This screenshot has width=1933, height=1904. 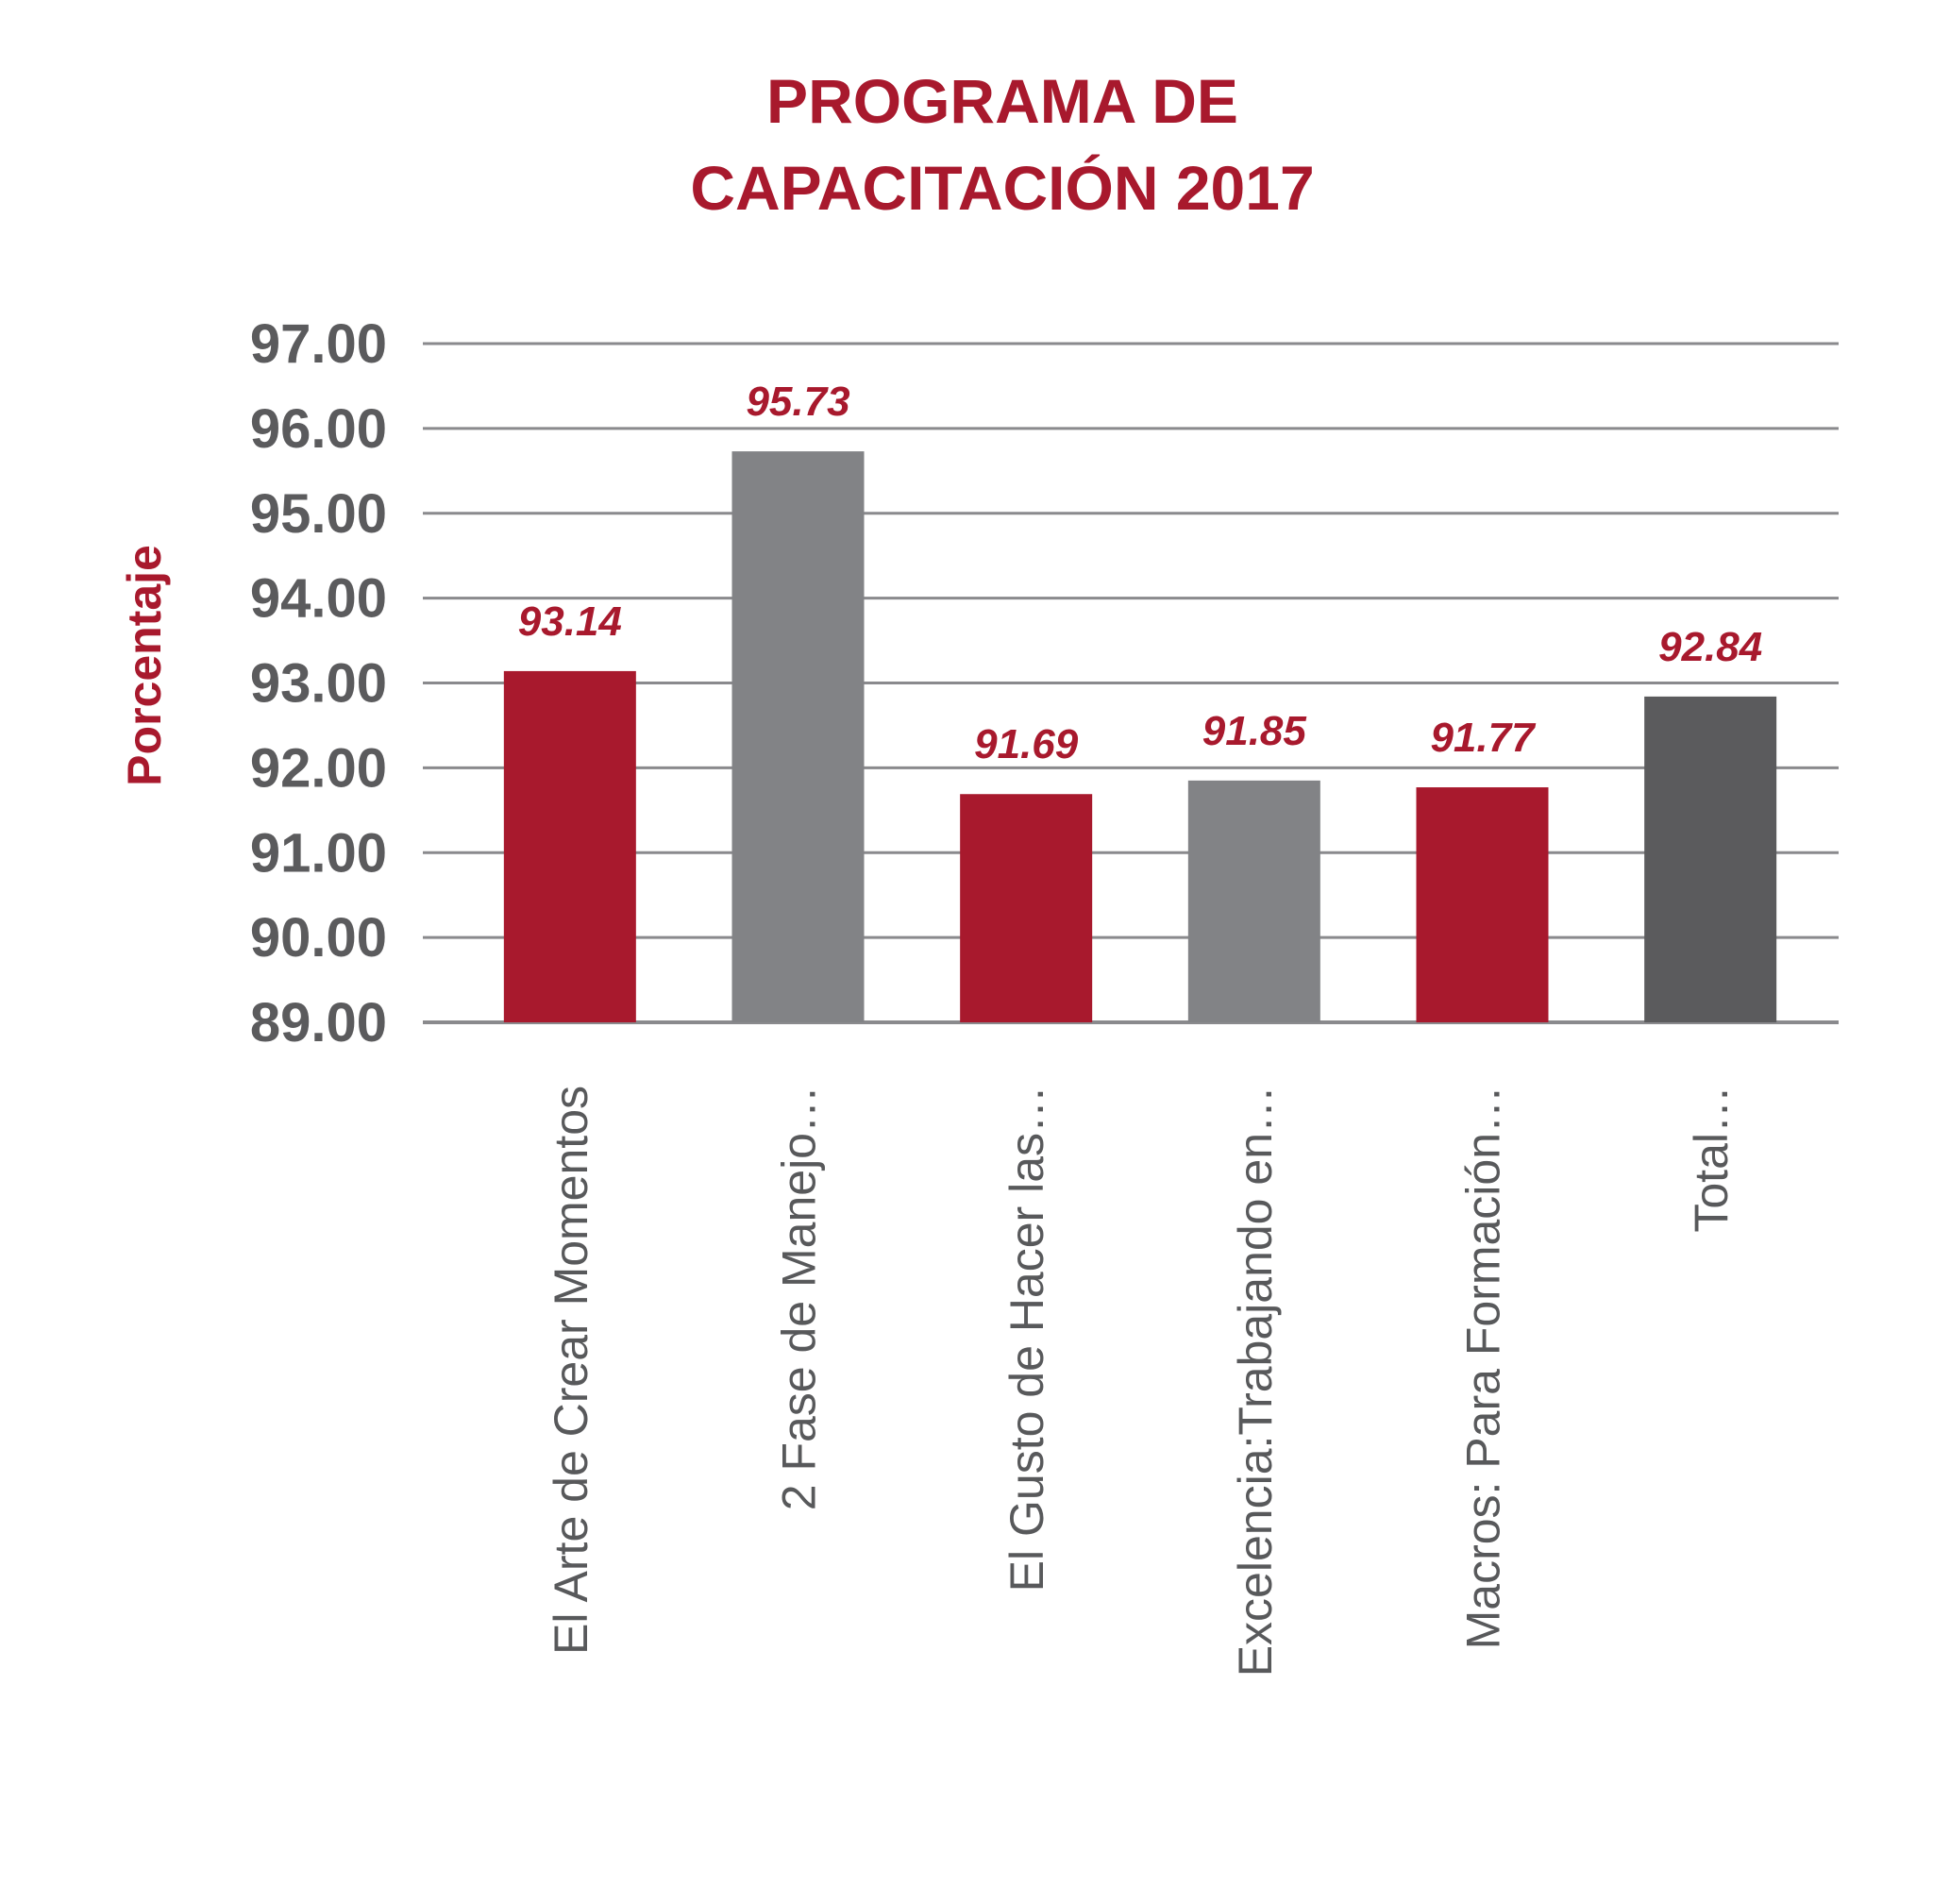 I want to click on y-axis-label-group: Porcentaje, so click(x=144, y=665).